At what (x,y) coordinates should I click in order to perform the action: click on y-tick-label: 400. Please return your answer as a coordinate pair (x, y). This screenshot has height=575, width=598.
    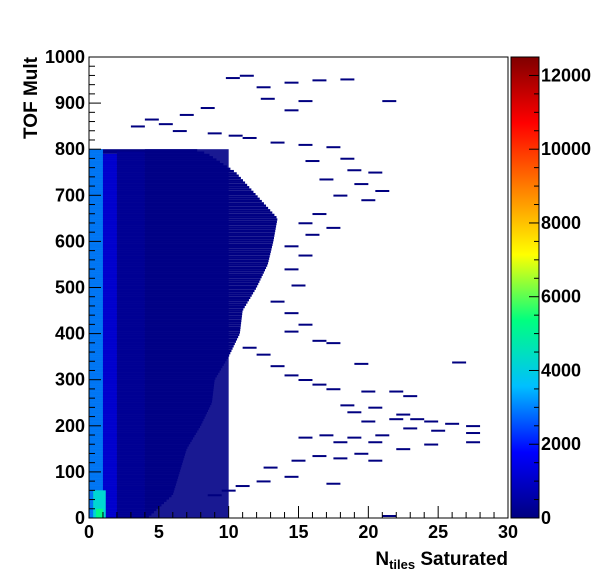
    Looking at the image, I should click on (70, 334).